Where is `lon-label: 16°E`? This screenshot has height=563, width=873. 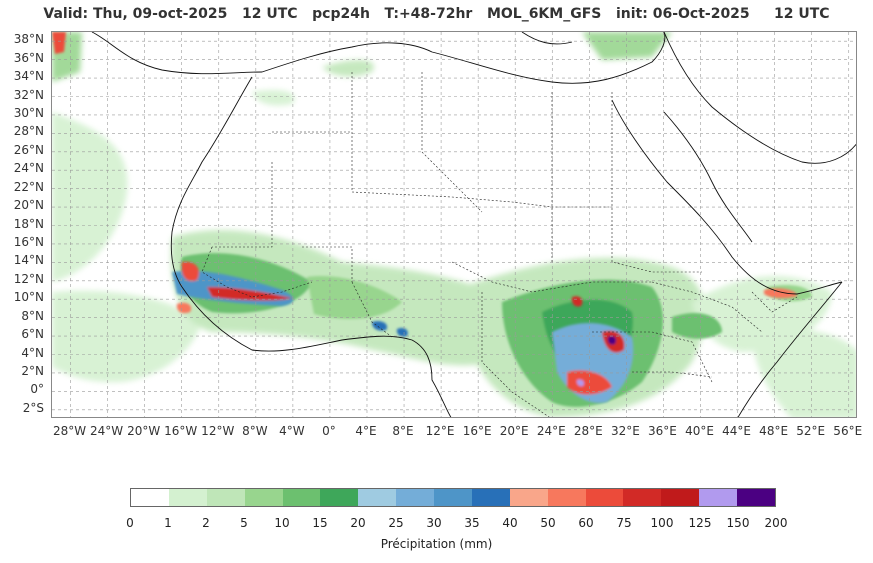 lon-label: 16°E is located at coordinates (477, 431).